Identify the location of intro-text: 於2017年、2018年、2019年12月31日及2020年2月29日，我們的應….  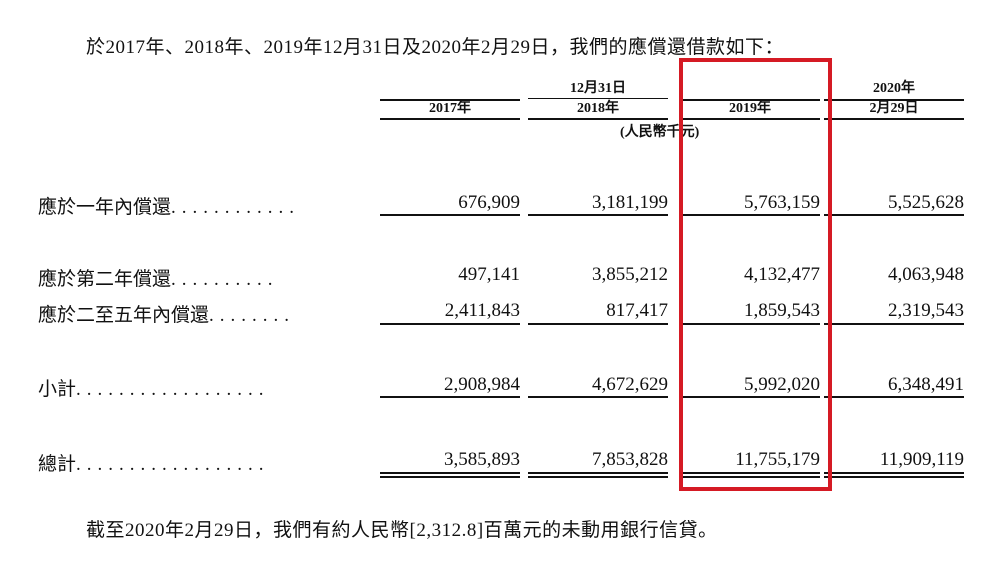
(435, 47).